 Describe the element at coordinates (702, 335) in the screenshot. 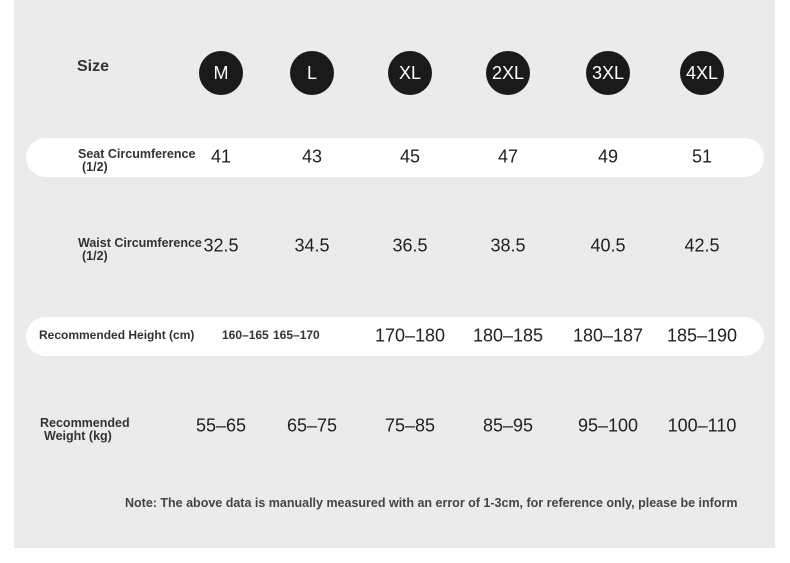

I see `cell-value: 185–190` at that location.